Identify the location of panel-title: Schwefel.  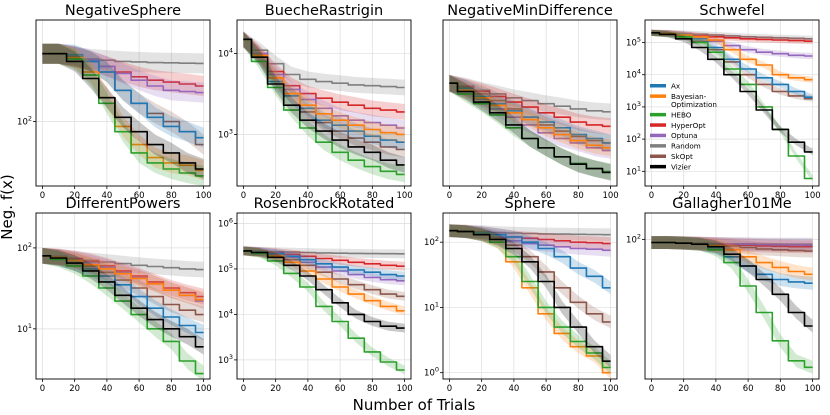
(731, 11).